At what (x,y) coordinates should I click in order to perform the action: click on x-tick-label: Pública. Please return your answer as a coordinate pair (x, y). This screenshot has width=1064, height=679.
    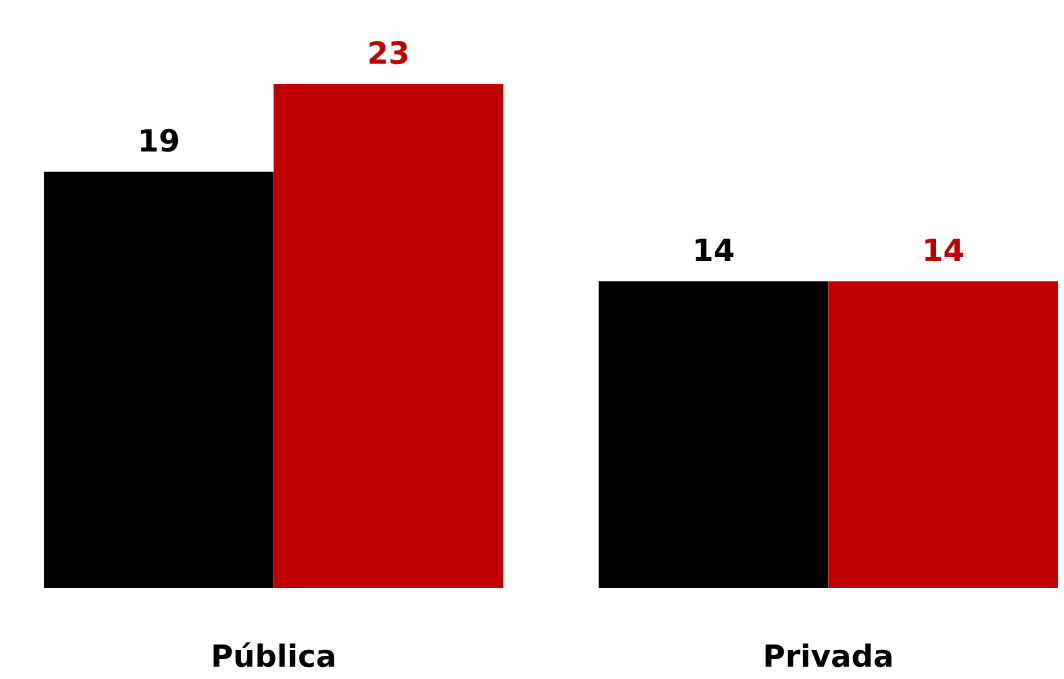
    Looking at the image, I should click on (274, 655).